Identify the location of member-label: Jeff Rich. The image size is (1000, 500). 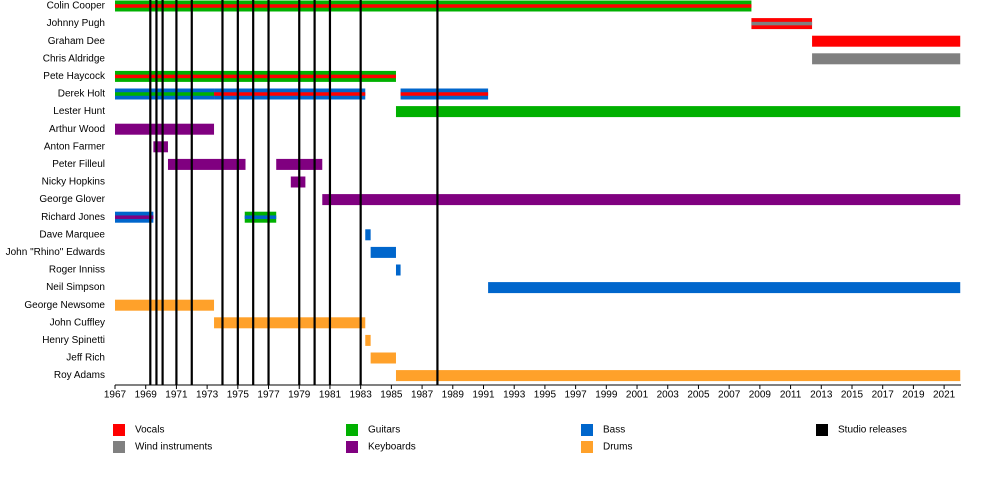
(85, 358).